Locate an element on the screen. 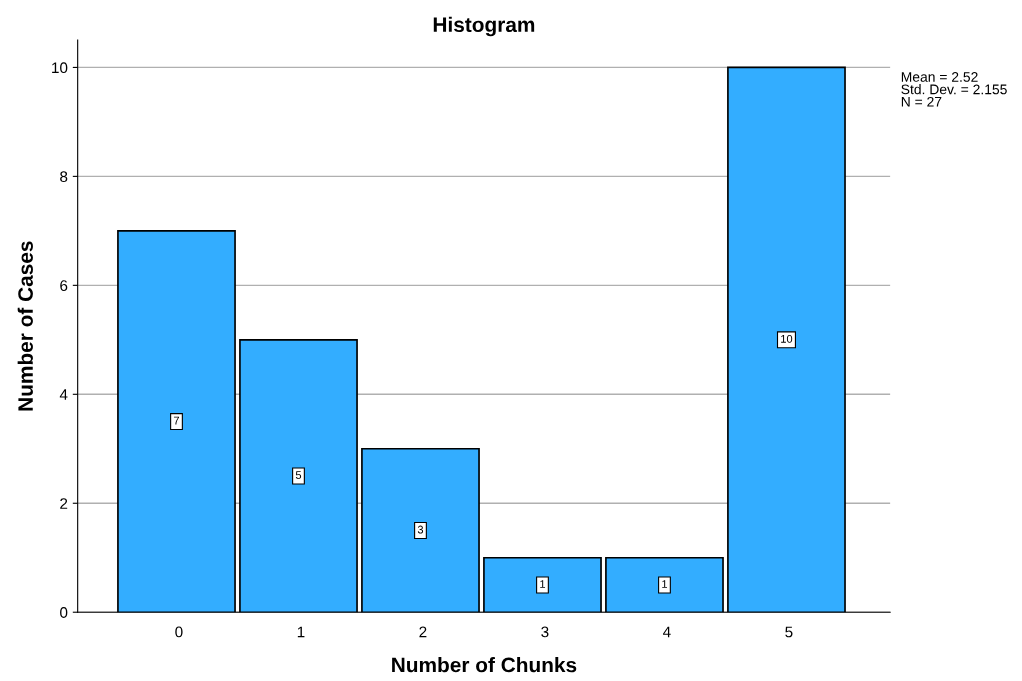 The height and width of the screenshot is (681, 1022). data-label: 10 is located at coordinates (787, 338).